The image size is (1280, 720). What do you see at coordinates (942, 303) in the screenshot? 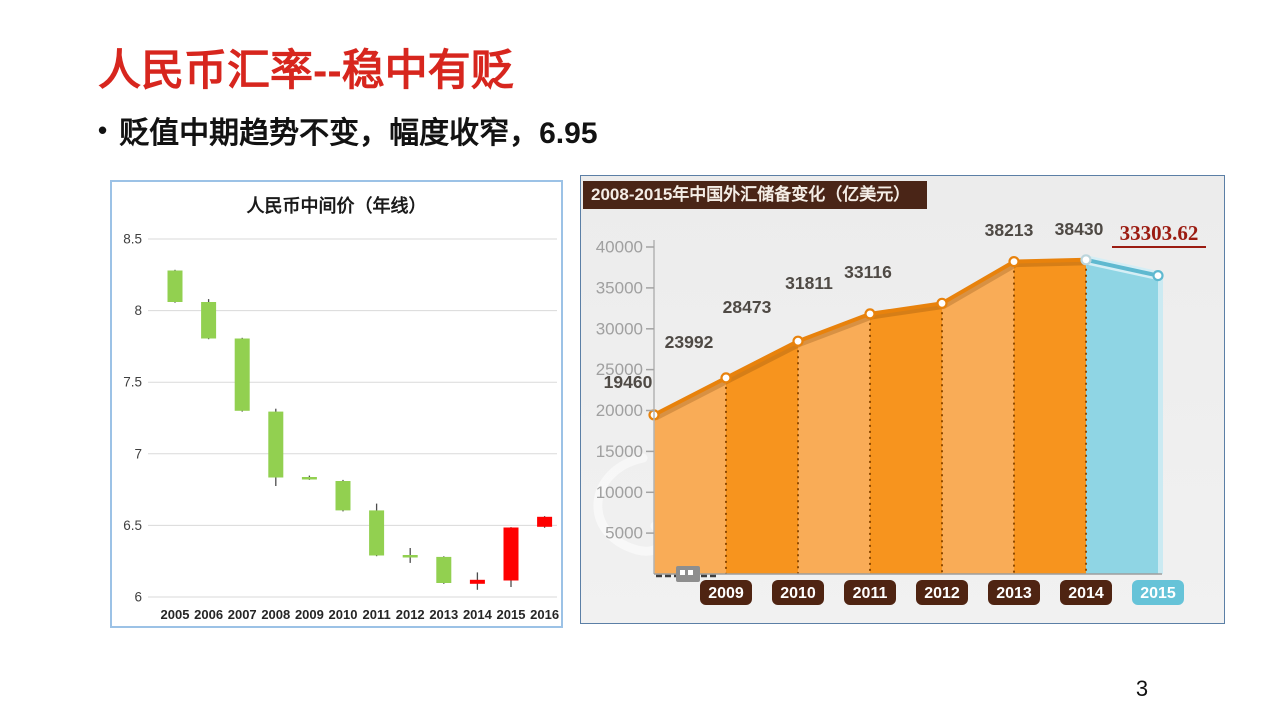
I see `data-point-2012` at bounding box center [942, 303].